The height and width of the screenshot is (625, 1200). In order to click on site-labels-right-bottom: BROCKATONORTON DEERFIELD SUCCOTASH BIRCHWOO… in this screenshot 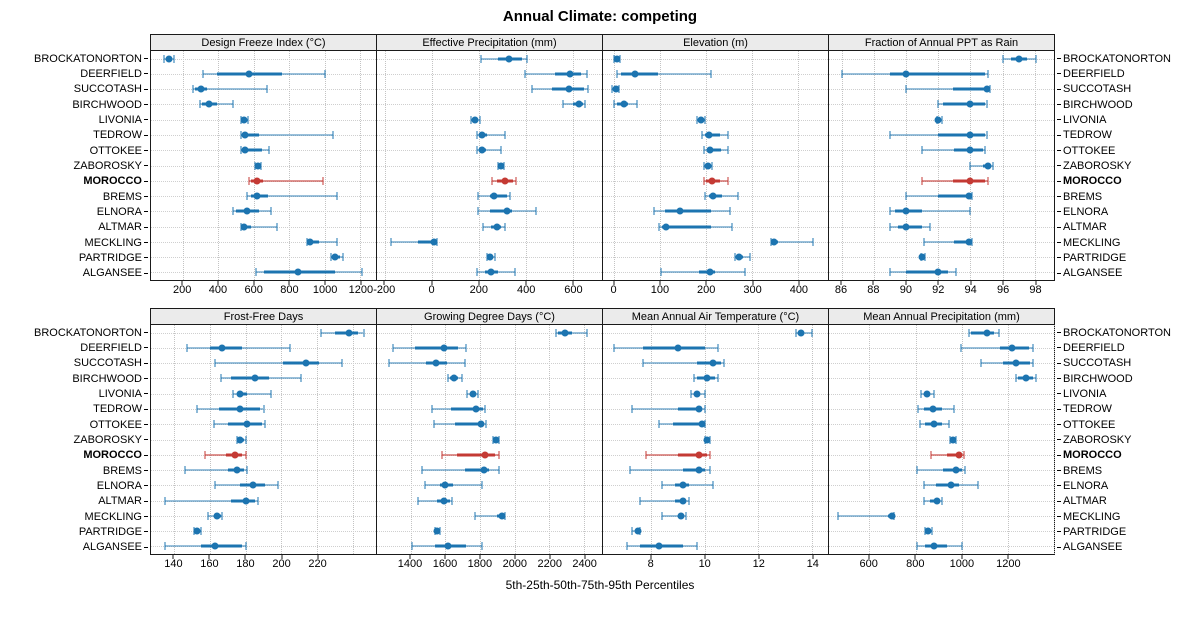, I will do `click(1127, 439)`.